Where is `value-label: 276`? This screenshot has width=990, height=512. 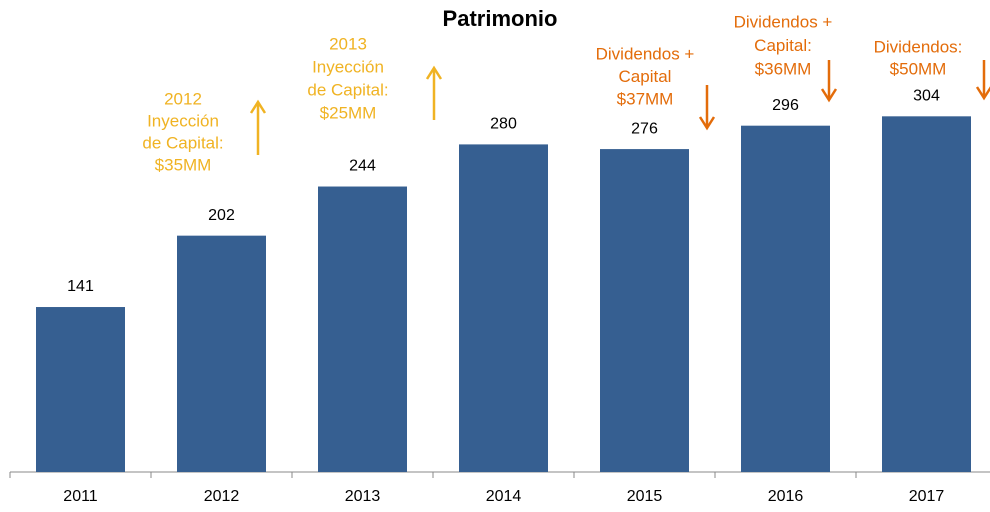
value-label: 276 is located at coordinates (644, 128).